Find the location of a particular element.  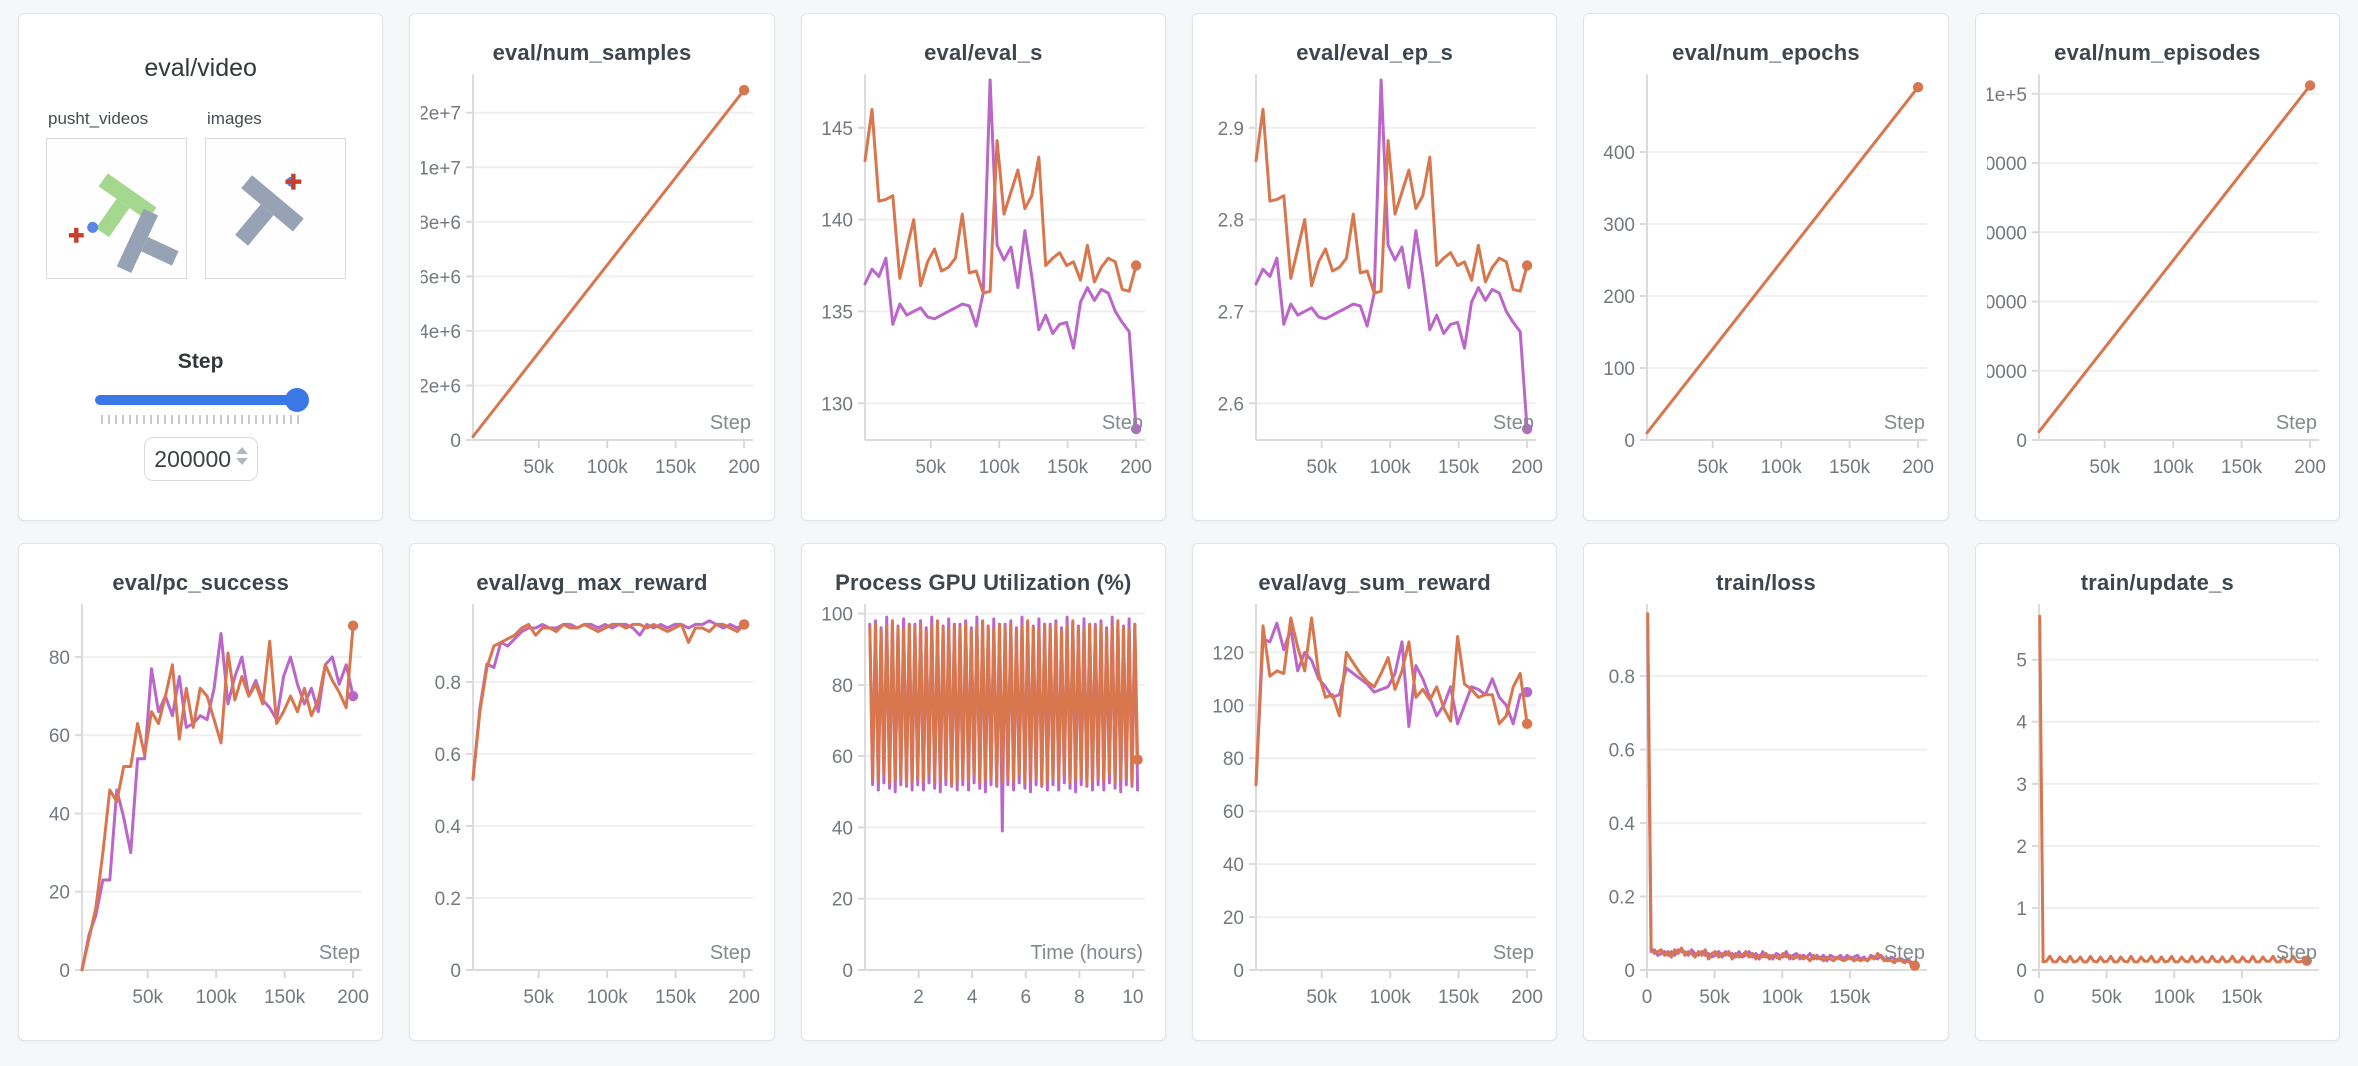

step-slider-block: Step is located at coordinates (200, 415).